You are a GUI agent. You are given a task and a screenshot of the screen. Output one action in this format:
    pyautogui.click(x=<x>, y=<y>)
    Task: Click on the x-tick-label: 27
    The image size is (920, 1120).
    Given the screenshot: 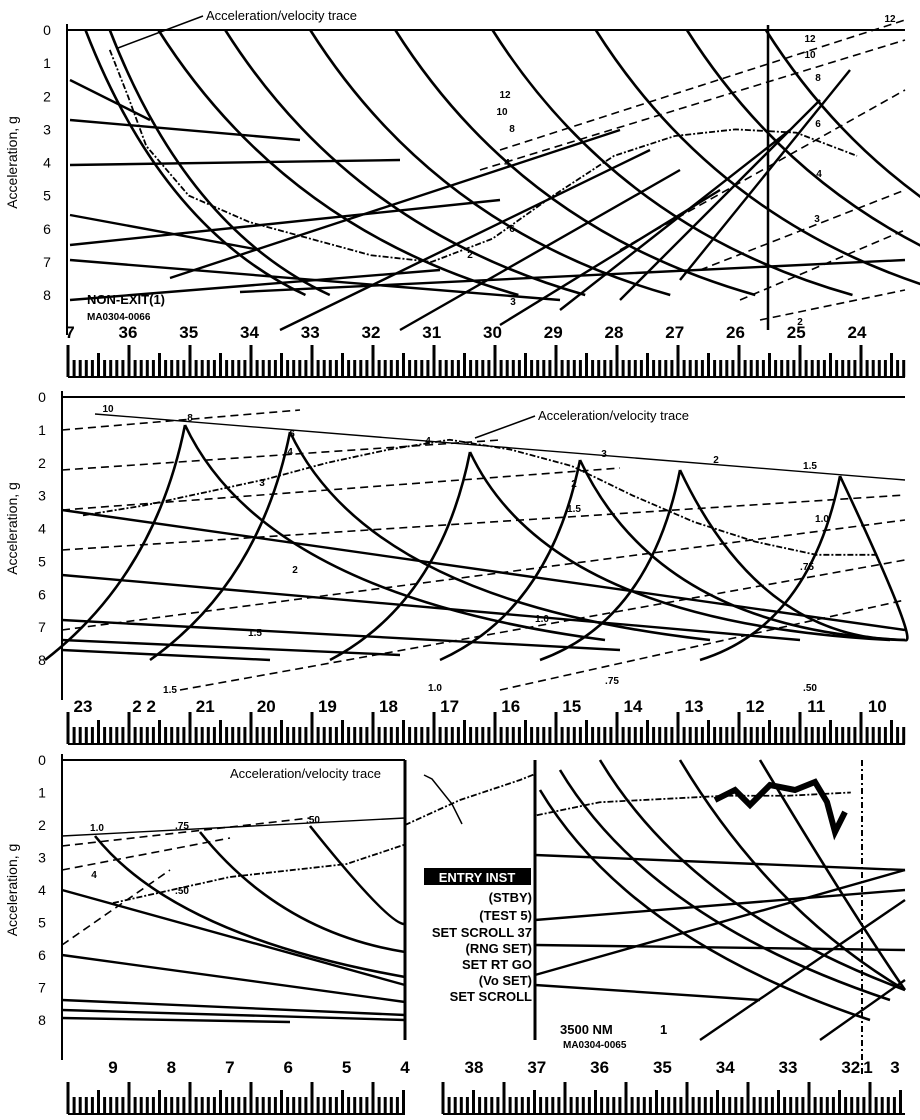 What is the action you would take?
    pyautogui.click(x=674, y=332)
    